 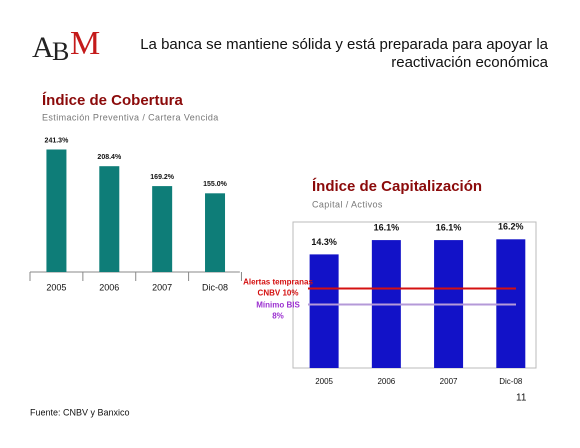 I want to click on slide-title: reactivación económica, so click(x=469, y=62).